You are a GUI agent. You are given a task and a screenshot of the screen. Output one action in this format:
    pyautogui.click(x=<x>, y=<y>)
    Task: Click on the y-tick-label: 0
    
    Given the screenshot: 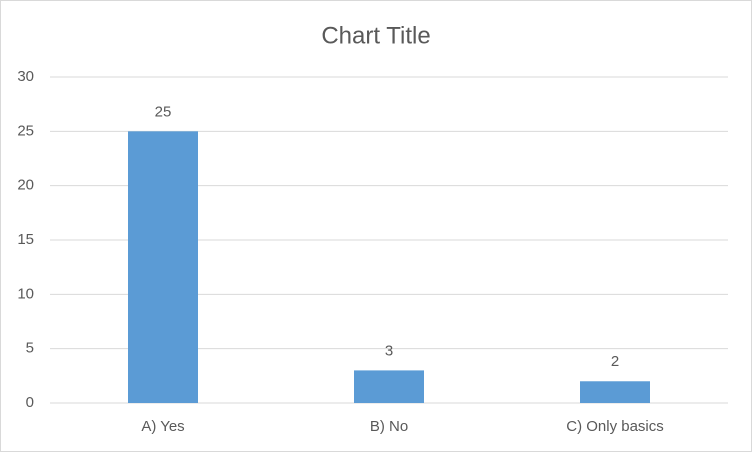 What is the action you would take?
    pyautogui.click(x=30, y=402)
    